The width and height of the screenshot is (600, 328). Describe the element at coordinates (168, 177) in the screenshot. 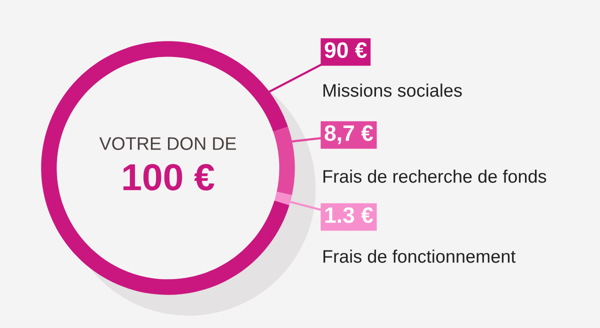

I see `text: 100 €` at that location.